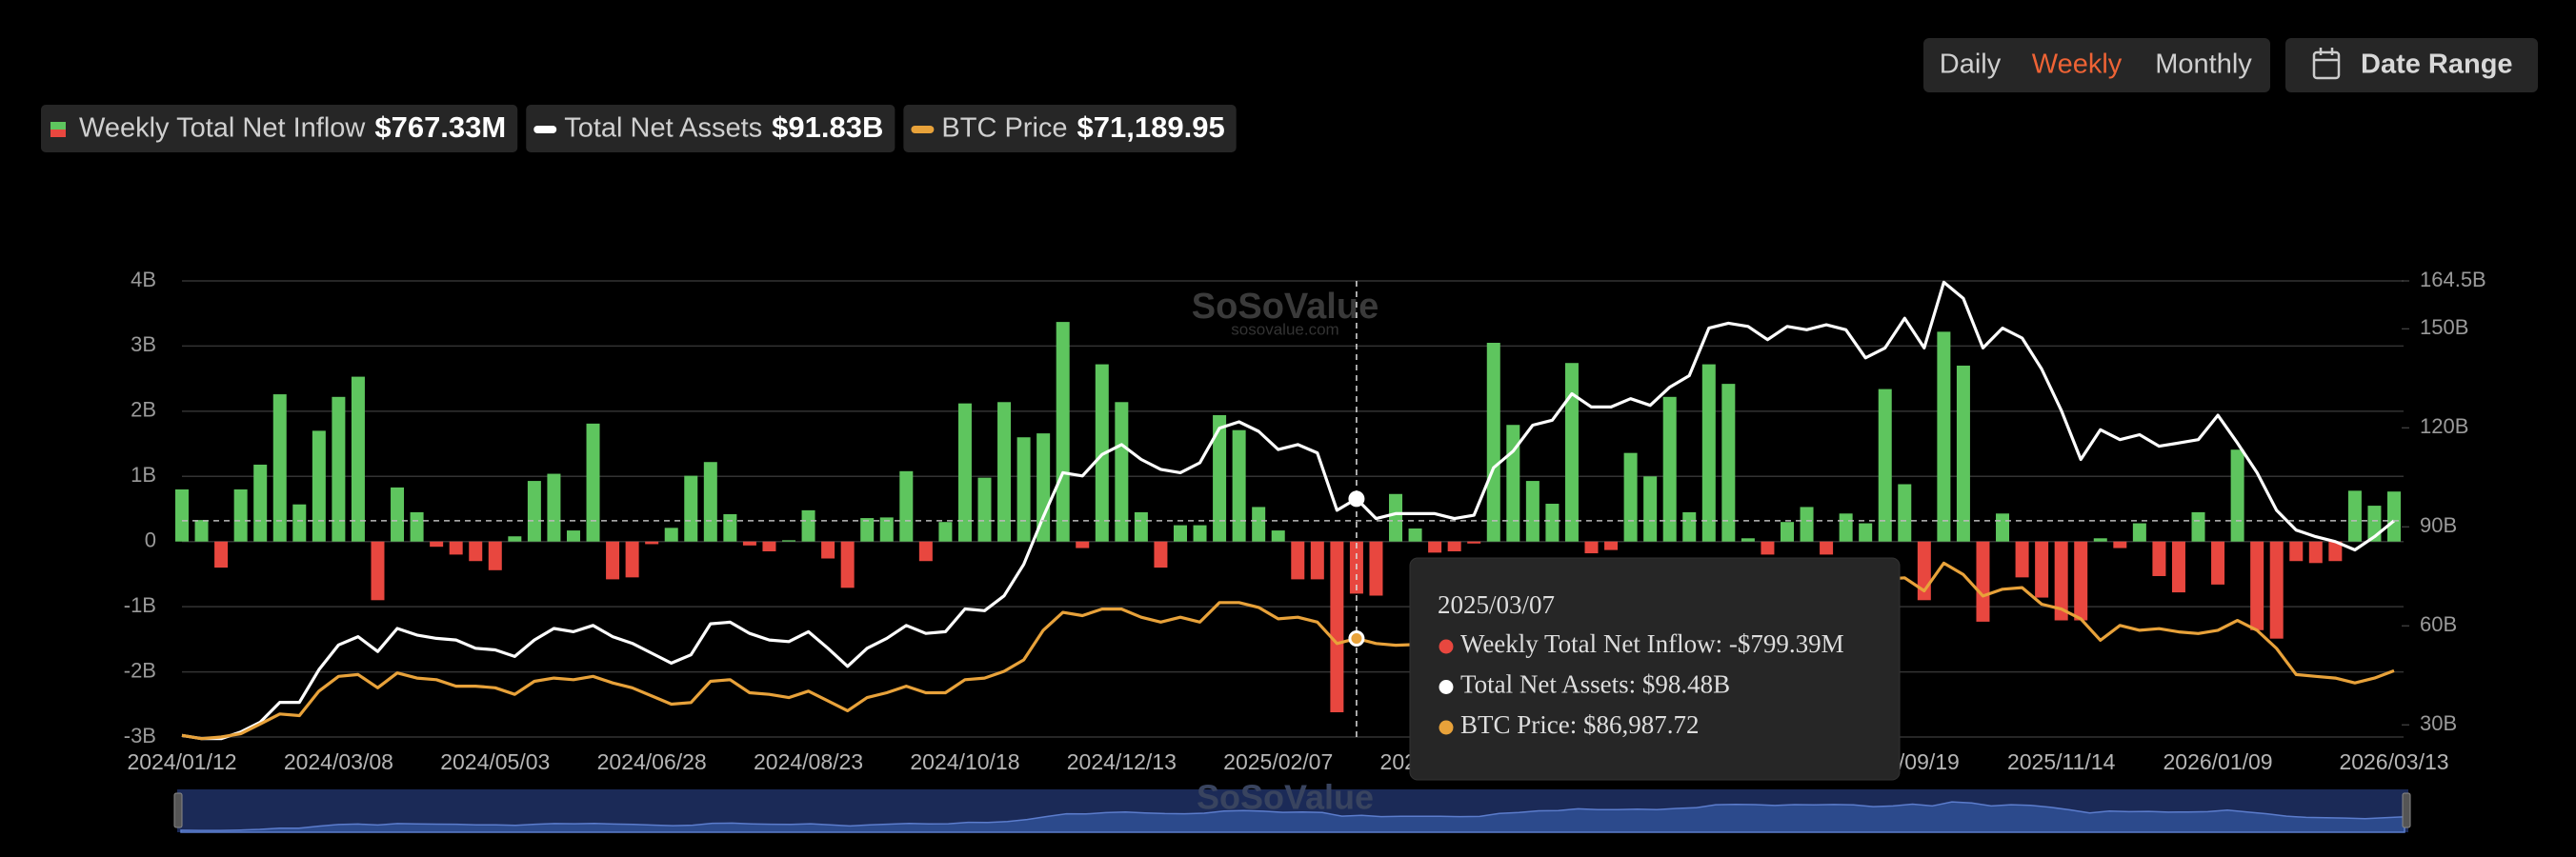 The image size is (2576, 857). Describe the element at coordinates (652, 761) in the screenshot. I see `x-tick-label: 2024/06/28` at that location.